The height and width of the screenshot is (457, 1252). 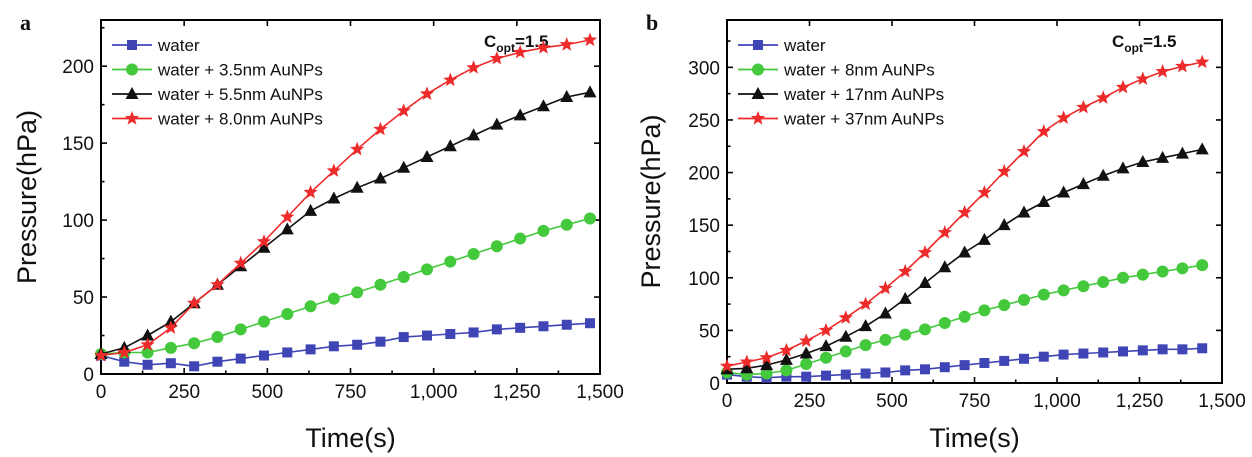 I want to click on series-line, so click(x=345, y=286).